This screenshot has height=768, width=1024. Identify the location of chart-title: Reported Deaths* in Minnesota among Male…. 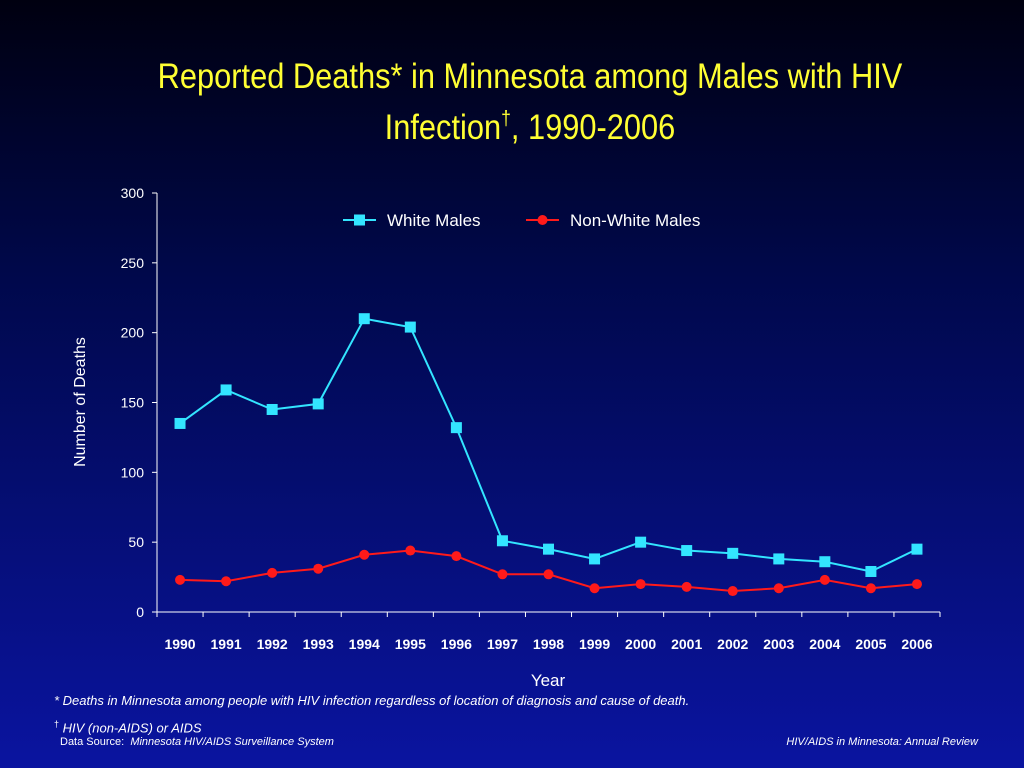
(530, 102).